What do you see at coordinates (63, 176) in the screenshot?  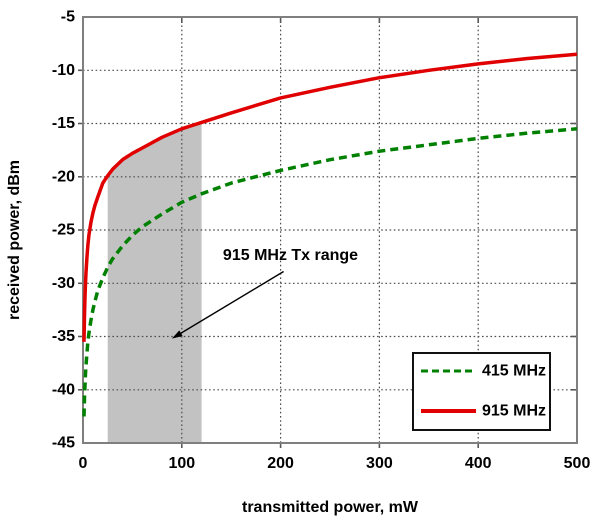 I see `y-tick-label: -20` at bounding box center [63, 176].